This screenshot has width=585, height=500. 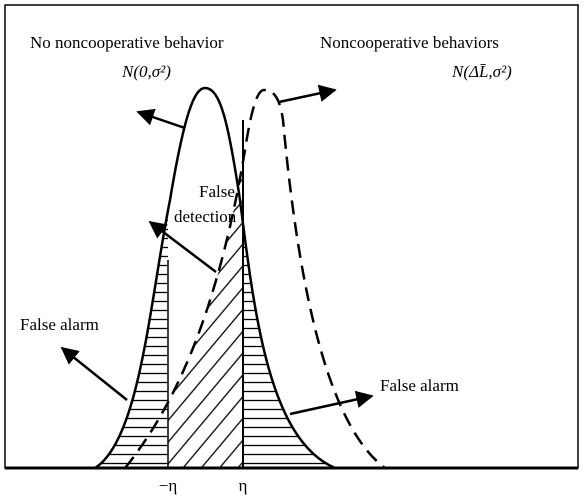 What do you see at coordinates (131, 334) in the screenshot?
I see `false-alarm-region-left` at bounding box center [131, 334].